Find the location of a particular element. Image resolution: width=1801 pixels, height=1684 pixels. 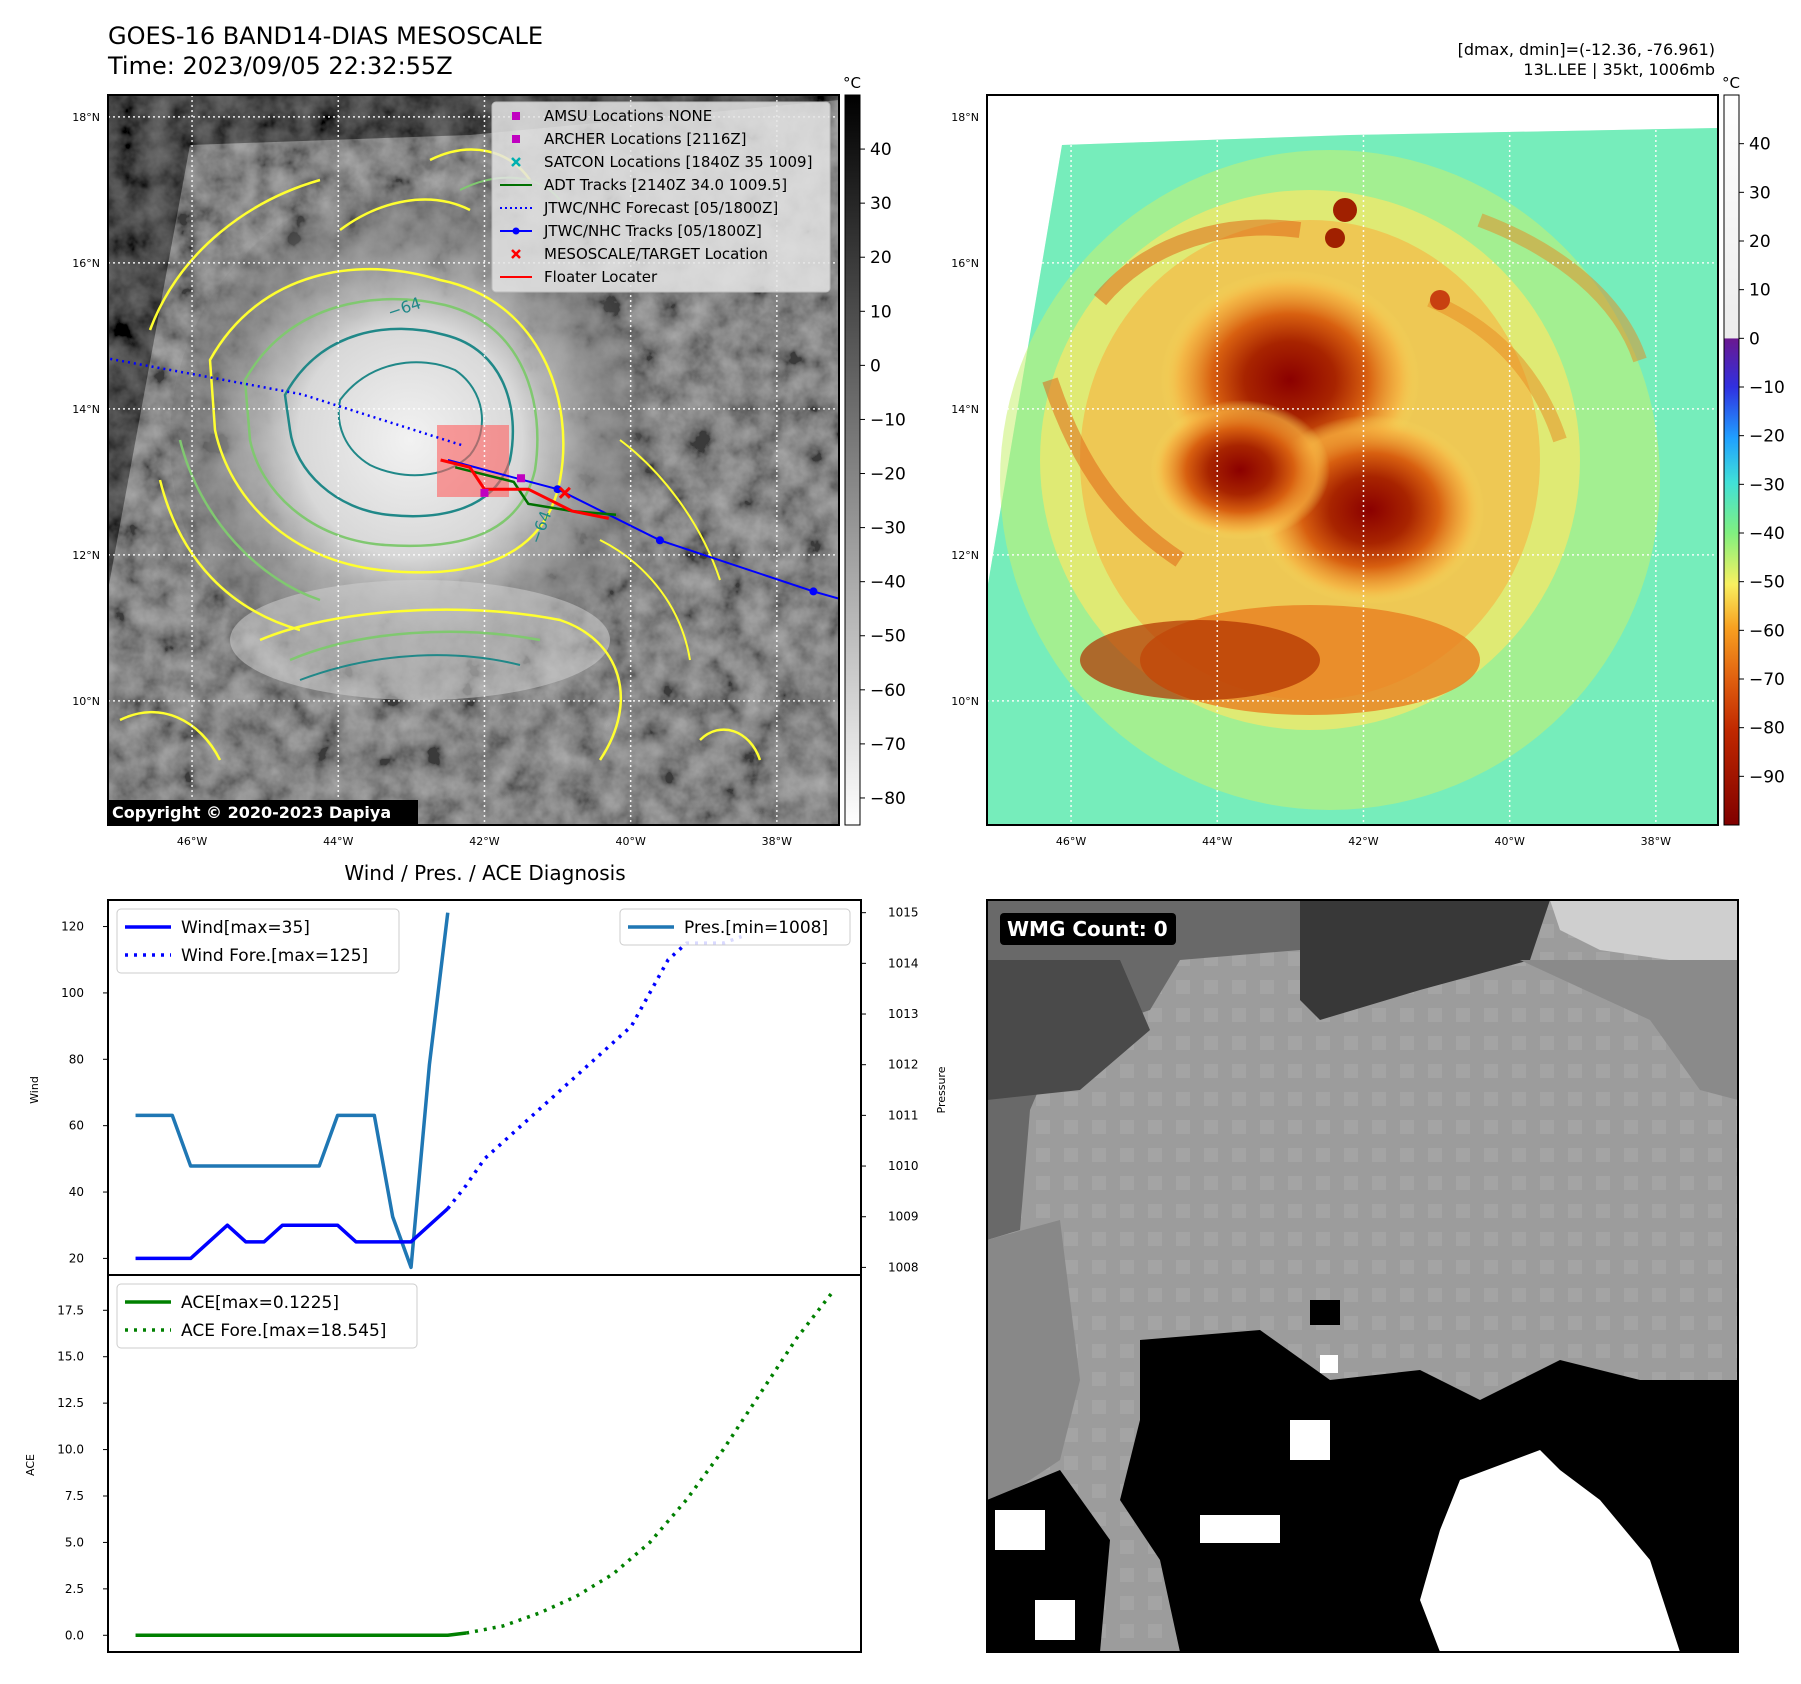

wind-tick-label: 100 is located at coordinates (72, 993).